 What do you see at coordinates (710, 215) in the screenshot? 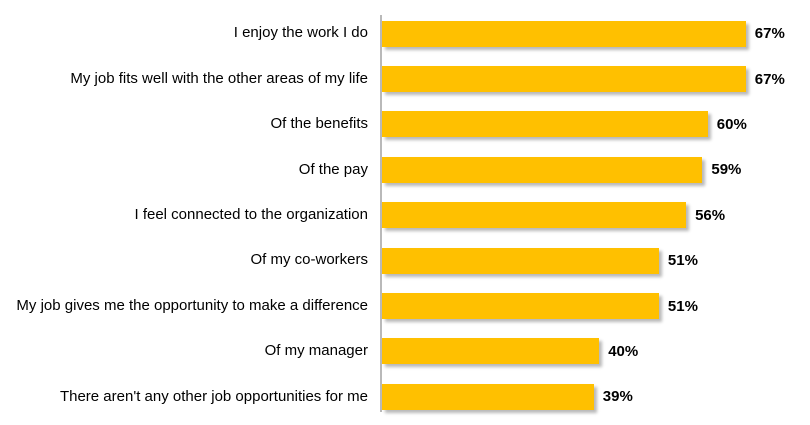
I see `value-label: 56%` at bounding box center [710, 215].